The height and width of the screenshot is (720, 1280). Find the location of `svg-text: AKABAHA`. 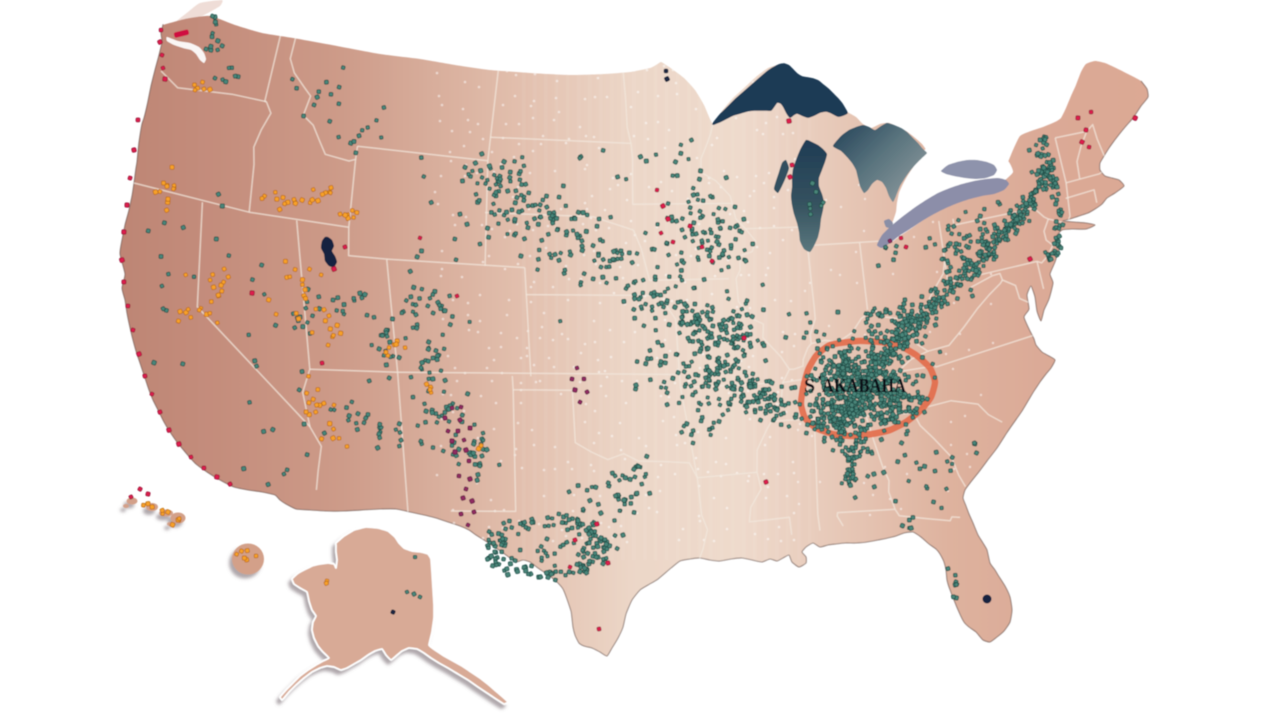

svg-text: AKABAHA is located at coordinates (864, 386).